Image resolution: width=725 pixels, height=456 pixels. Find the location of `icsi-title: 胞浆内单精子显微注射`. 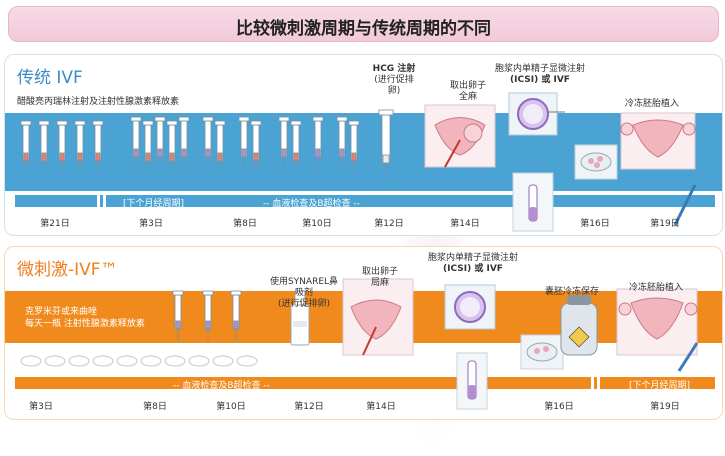

icsi-title: 胞浆内单精子显微注射 is located at coordinates (539, 69).